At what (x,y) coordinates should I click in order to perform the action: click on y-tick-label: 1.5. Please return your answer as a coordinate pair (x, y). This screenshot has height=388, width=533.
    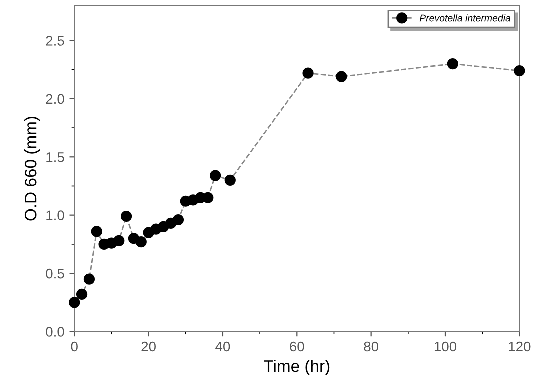
    Looking at the image, I should click on (55, 157).